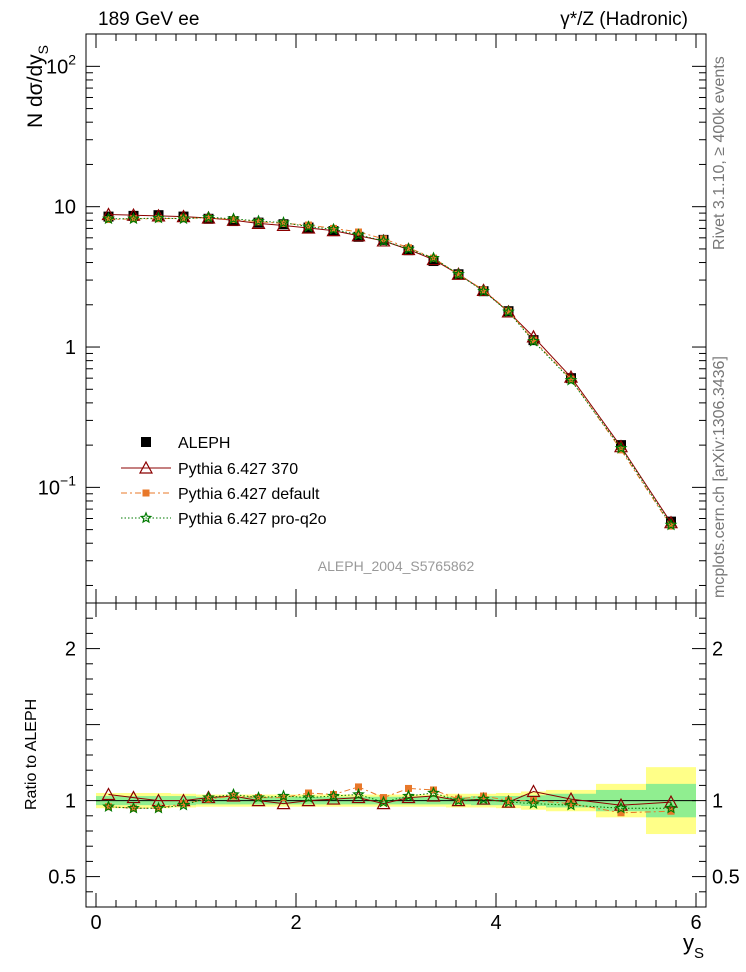 This screenshot has width=746, height=972. I want to click on main-ytick-label: 1, so click(70, 348).